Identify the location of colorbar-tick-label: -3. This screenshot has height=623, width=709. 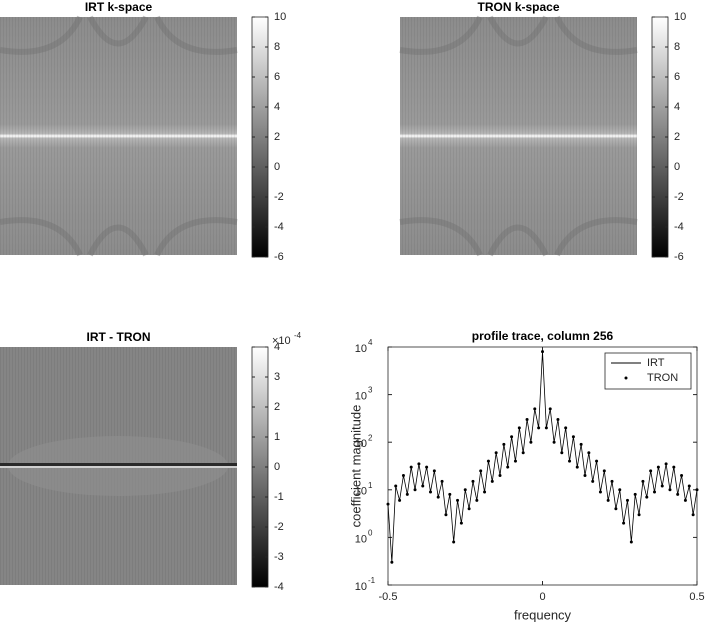
(279, 557).